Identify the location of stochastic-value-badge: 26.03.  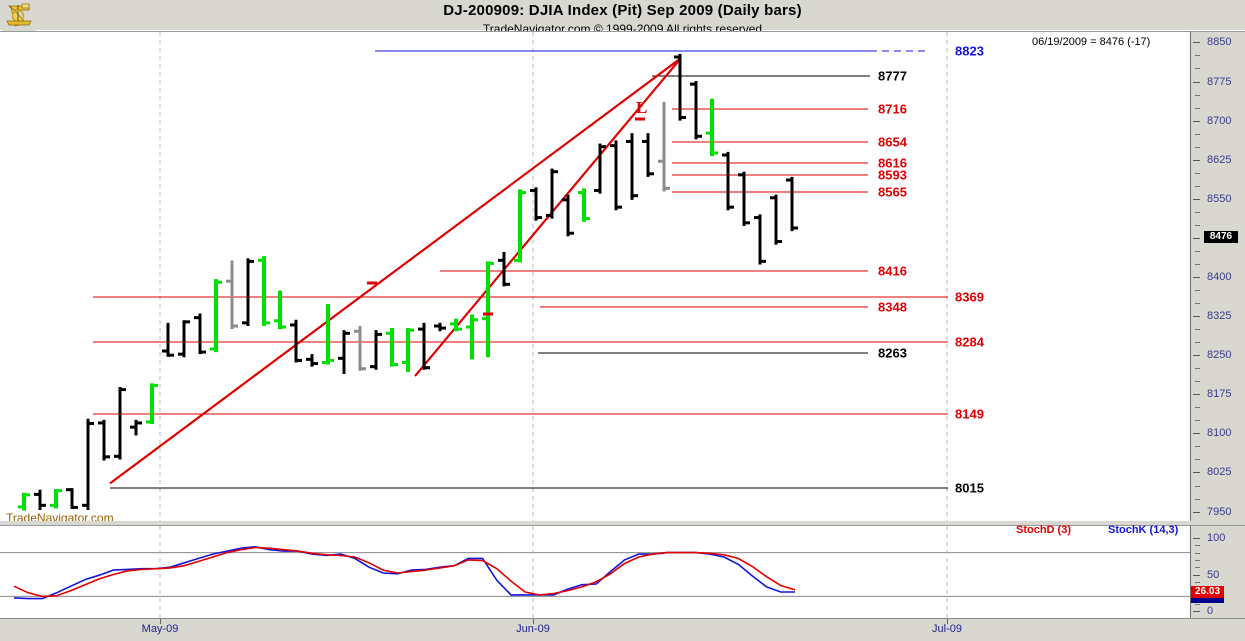
(1207, 591).